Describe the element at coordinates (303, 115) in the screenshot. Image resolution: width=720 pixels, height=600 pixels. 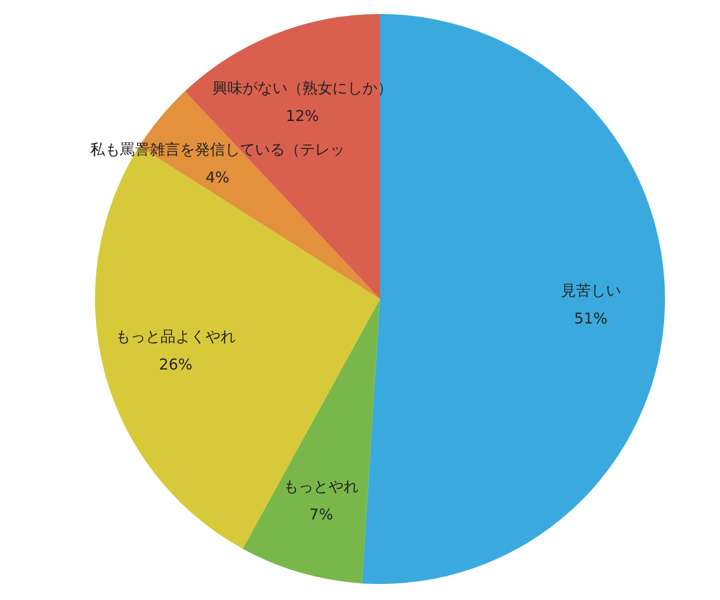
I see `data-label: 12%` at that location.